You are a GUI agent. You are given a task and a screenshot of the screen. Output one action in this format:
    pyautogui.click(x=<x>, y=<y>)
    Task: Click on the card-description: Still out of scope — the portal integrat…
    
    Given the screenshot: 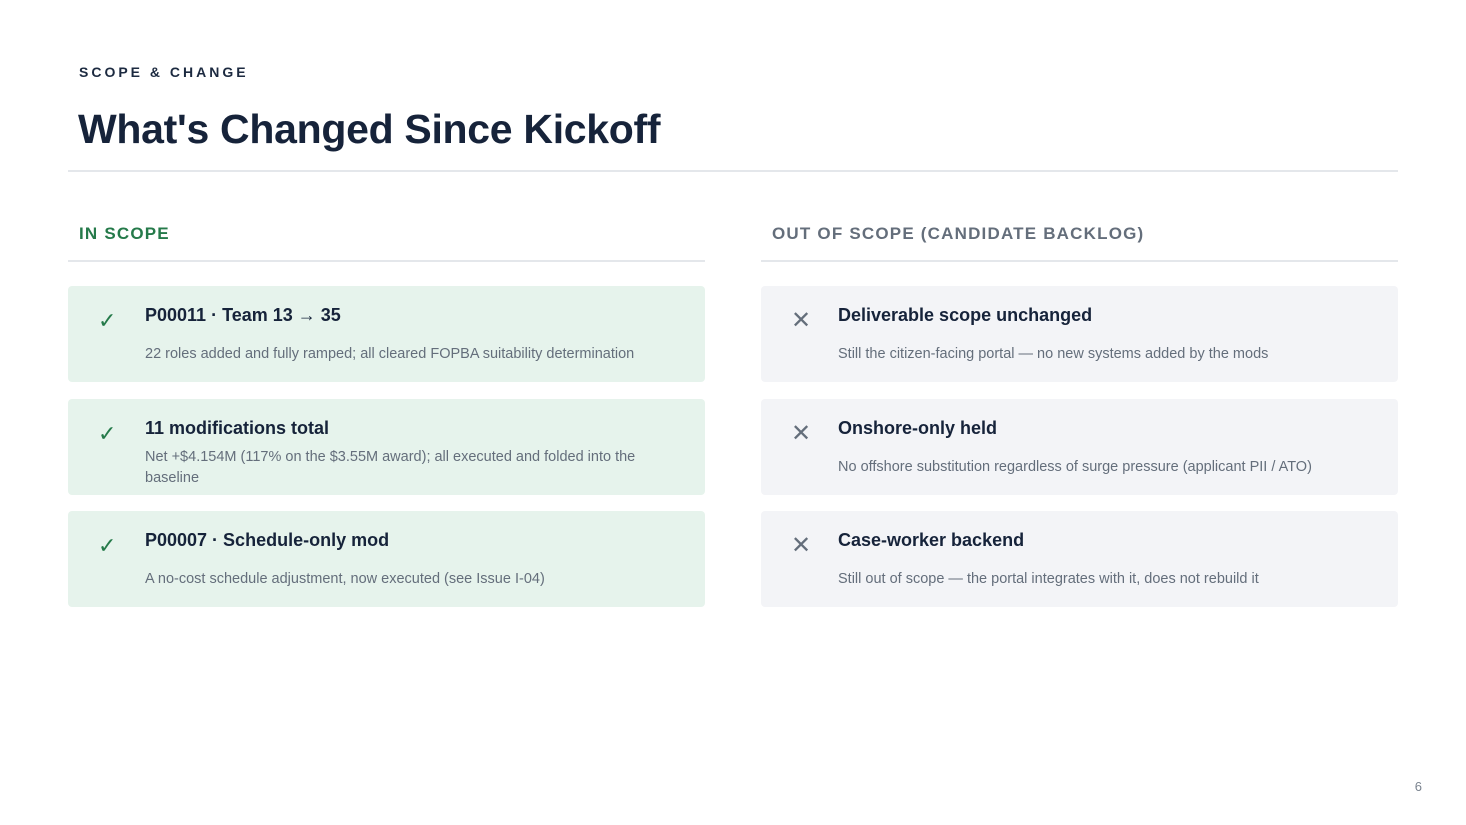 What is the action you would take?
    pyautogui.click(x=1048, y=579)
    